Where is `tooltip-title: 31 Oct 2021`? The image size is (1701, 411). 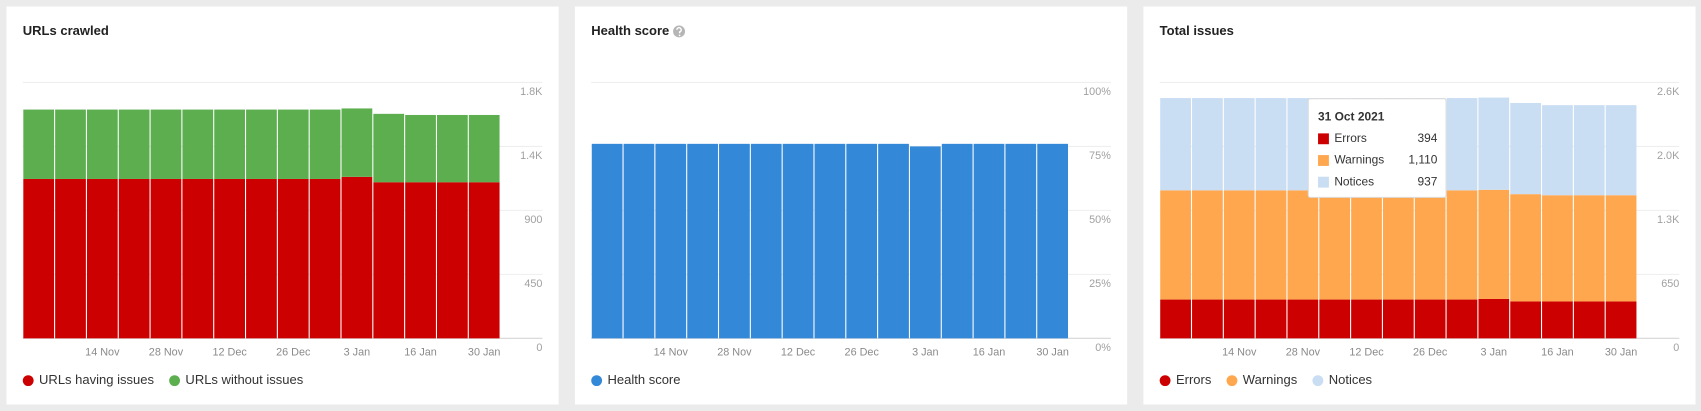
tooltip-title: 31 Oct 2021 is located at coordinates (1351, 116).